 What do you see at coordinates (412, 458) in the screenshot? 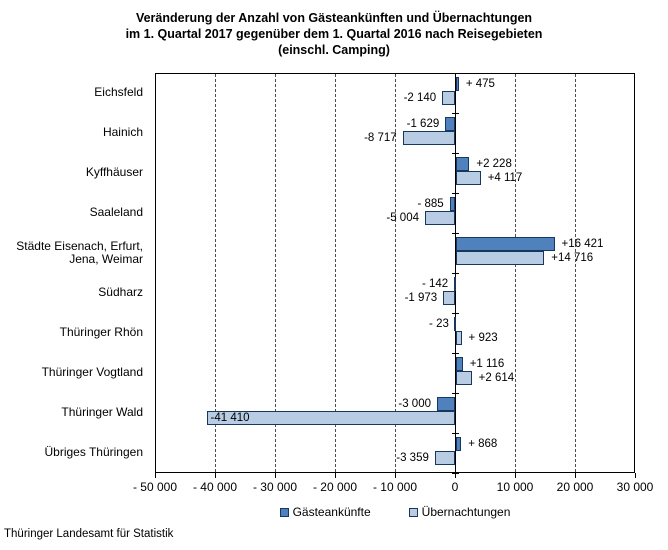
I see `value-label: -3 359` at bounding box center [412, 458].